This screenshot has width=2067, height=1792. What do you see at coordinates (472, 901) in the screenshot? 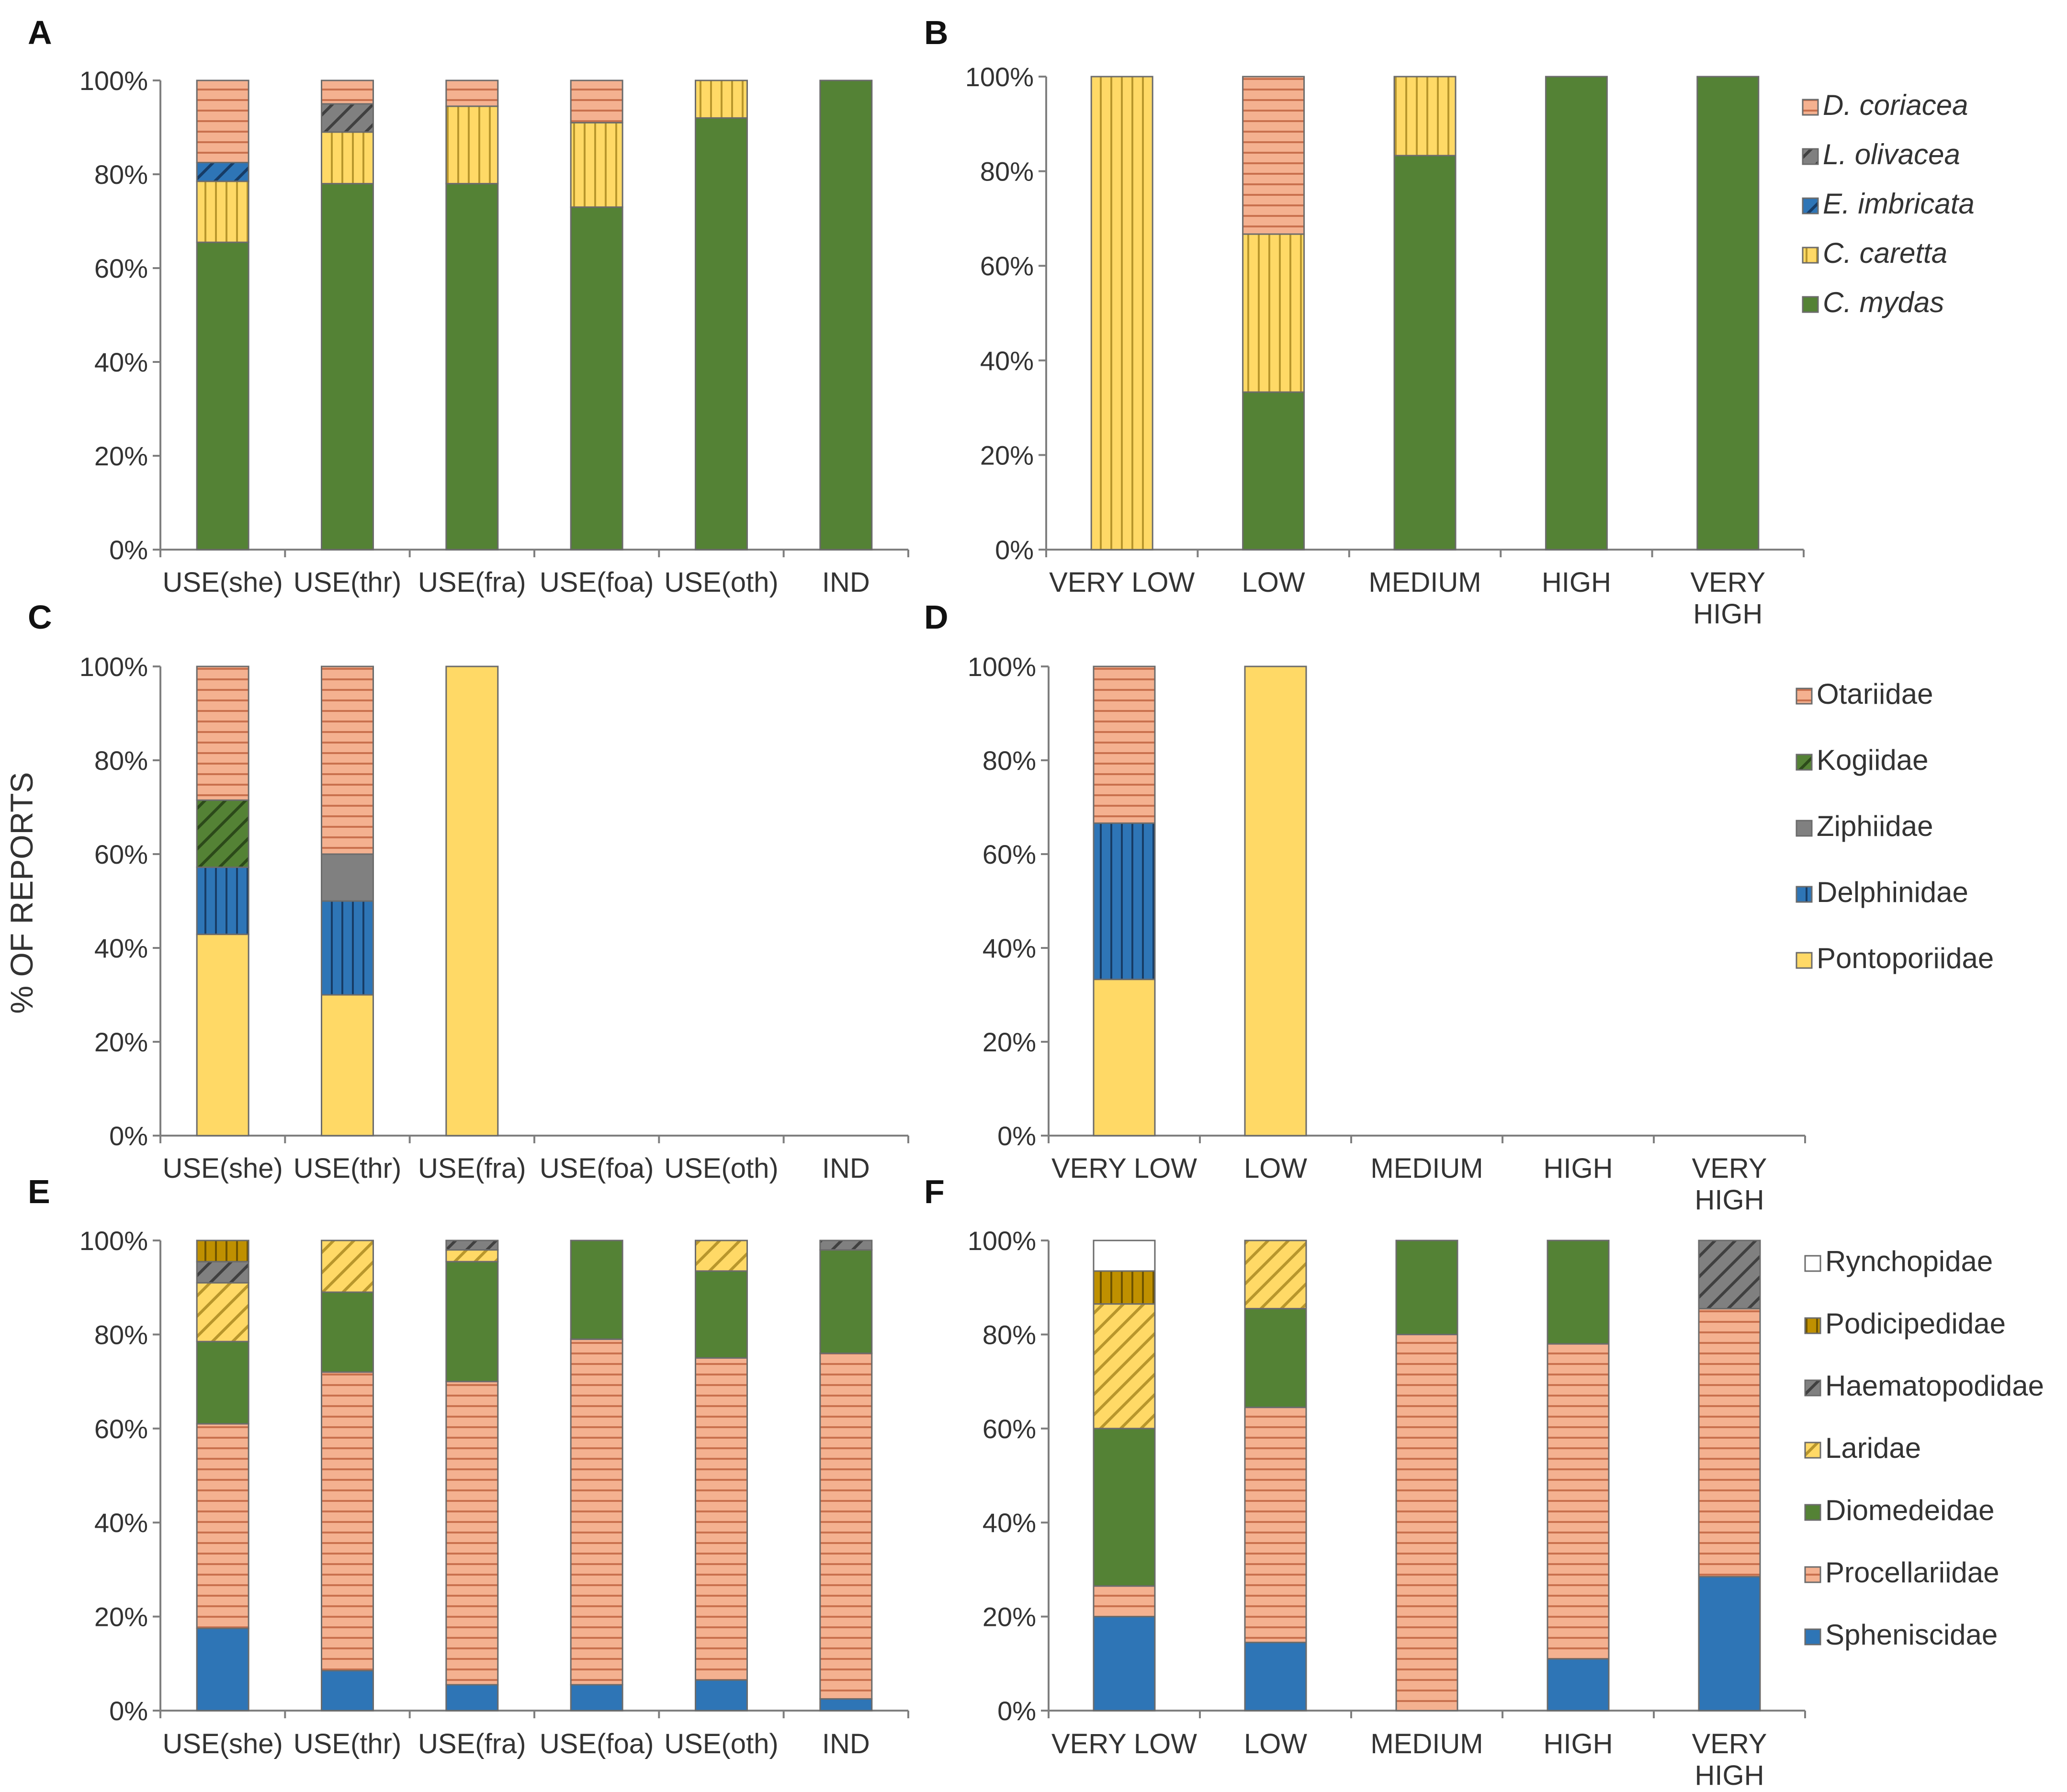
I see `bar-segment-pontoporiidae-use-fra` at bounding box center [472, 901].